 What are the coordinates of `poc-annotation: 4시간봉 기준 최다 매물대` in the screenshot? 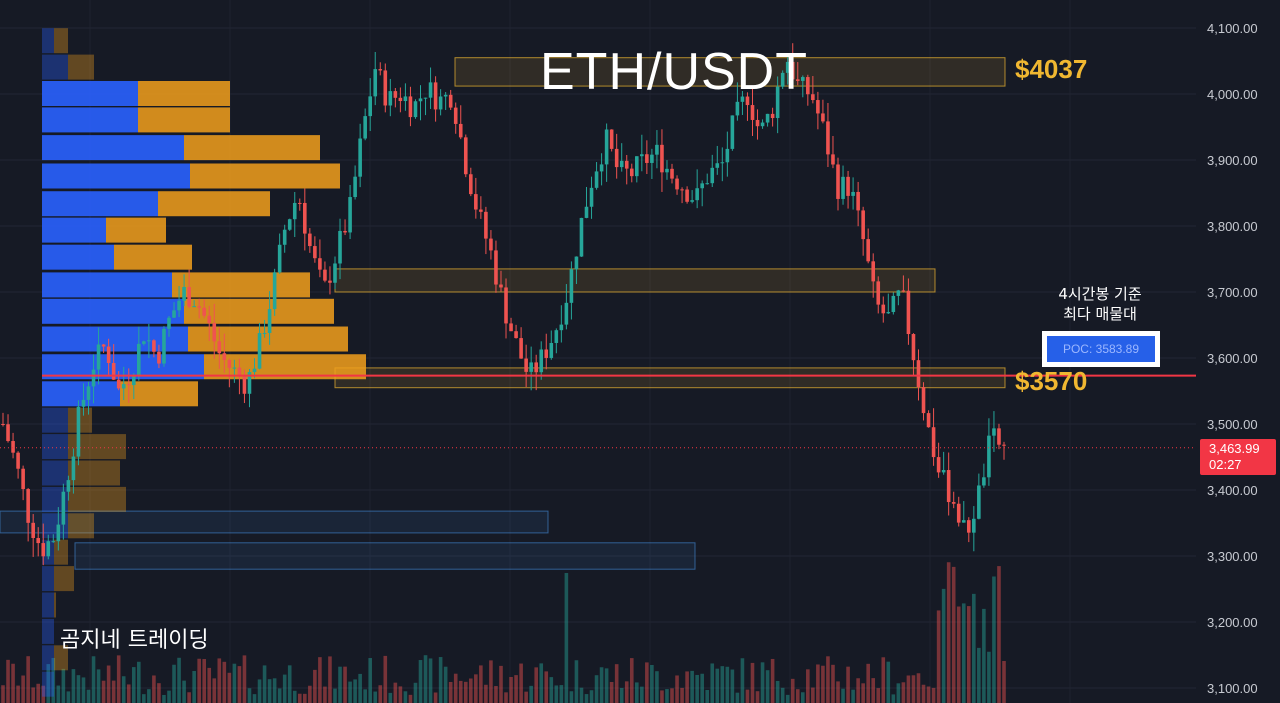 It's located at (1100, 304).